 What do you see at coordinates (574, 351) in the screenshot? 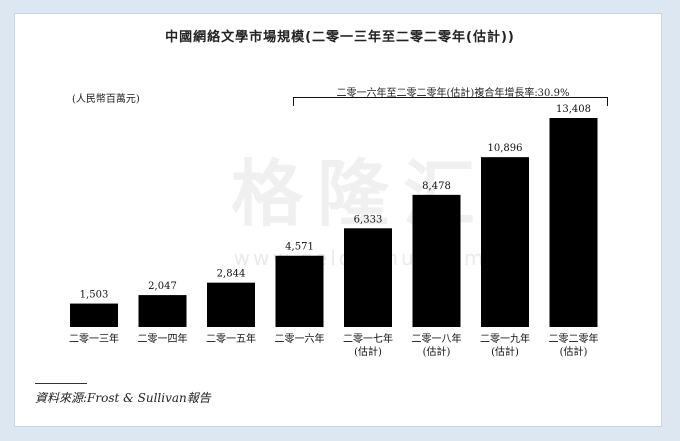
I see `category-label-8-note: (估計)` at bounding box center [574, 351].